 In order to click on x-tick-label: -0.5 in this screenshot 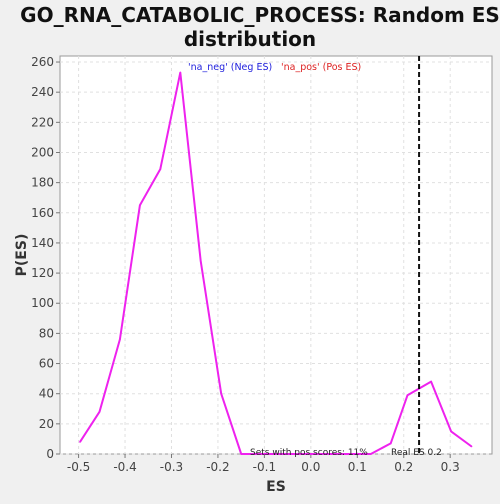, I will do `click(78, 467)`.